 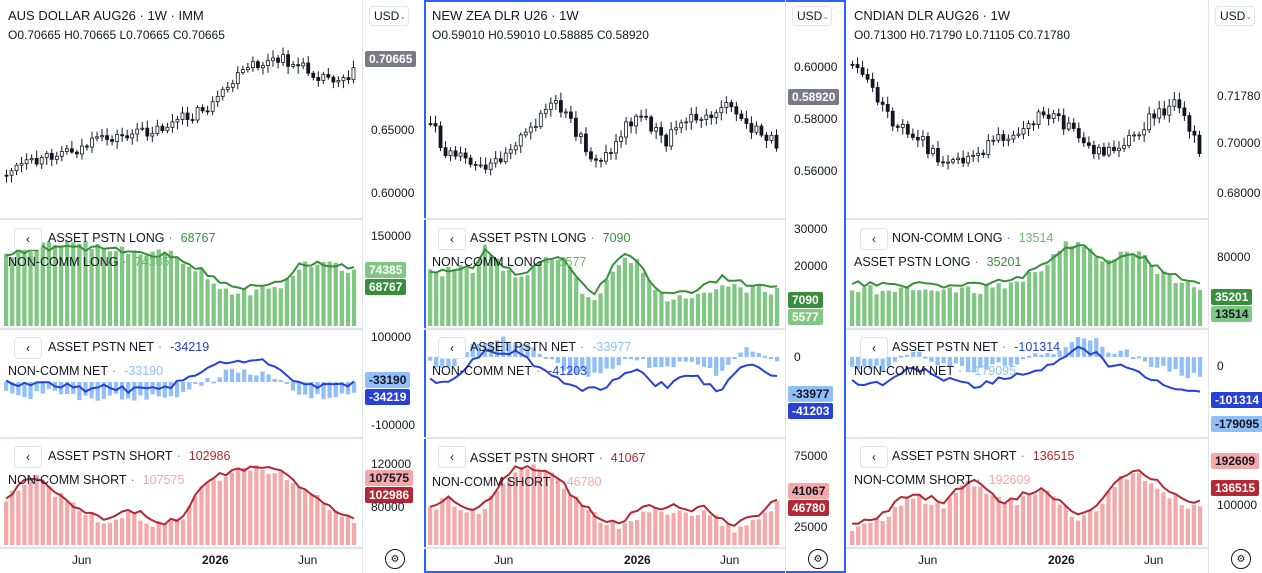 I want to click on ohlc-readout: O0.70665 H0.70665 L0.70665 C0.70665, so click(x=116, y=35).